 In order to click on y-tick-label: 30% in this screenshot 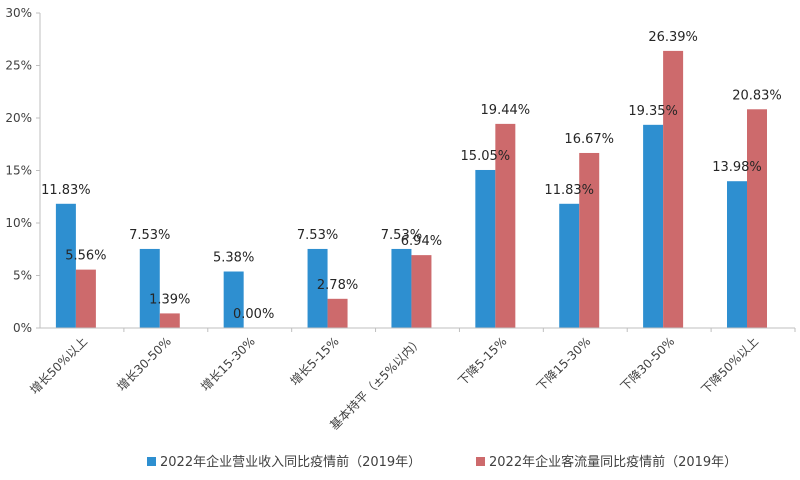, I will do `click(18, 13)`.